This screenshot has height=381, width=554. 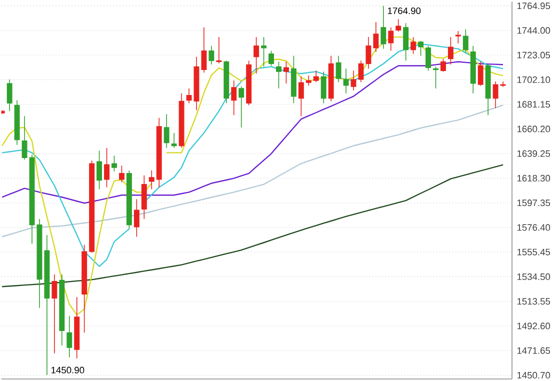 I want to click on annotation: 1450.90, so click(x=68, y=370).